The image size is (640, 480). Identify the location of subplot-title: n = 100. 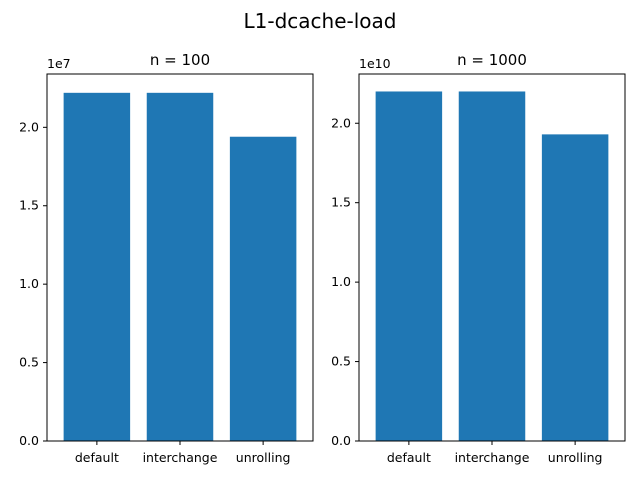
(180, 60).